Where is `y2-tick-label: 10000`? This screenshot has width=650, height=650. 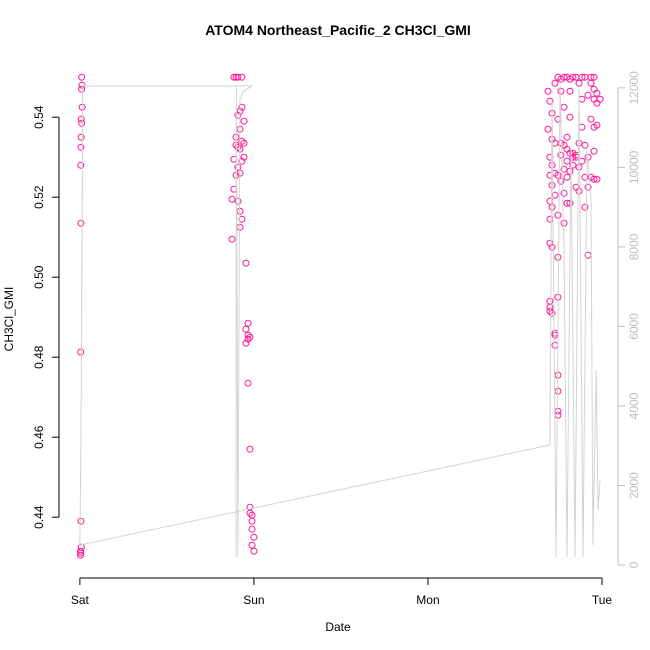
y2-tick-label: 10000 is located at coordinates (634, 167).